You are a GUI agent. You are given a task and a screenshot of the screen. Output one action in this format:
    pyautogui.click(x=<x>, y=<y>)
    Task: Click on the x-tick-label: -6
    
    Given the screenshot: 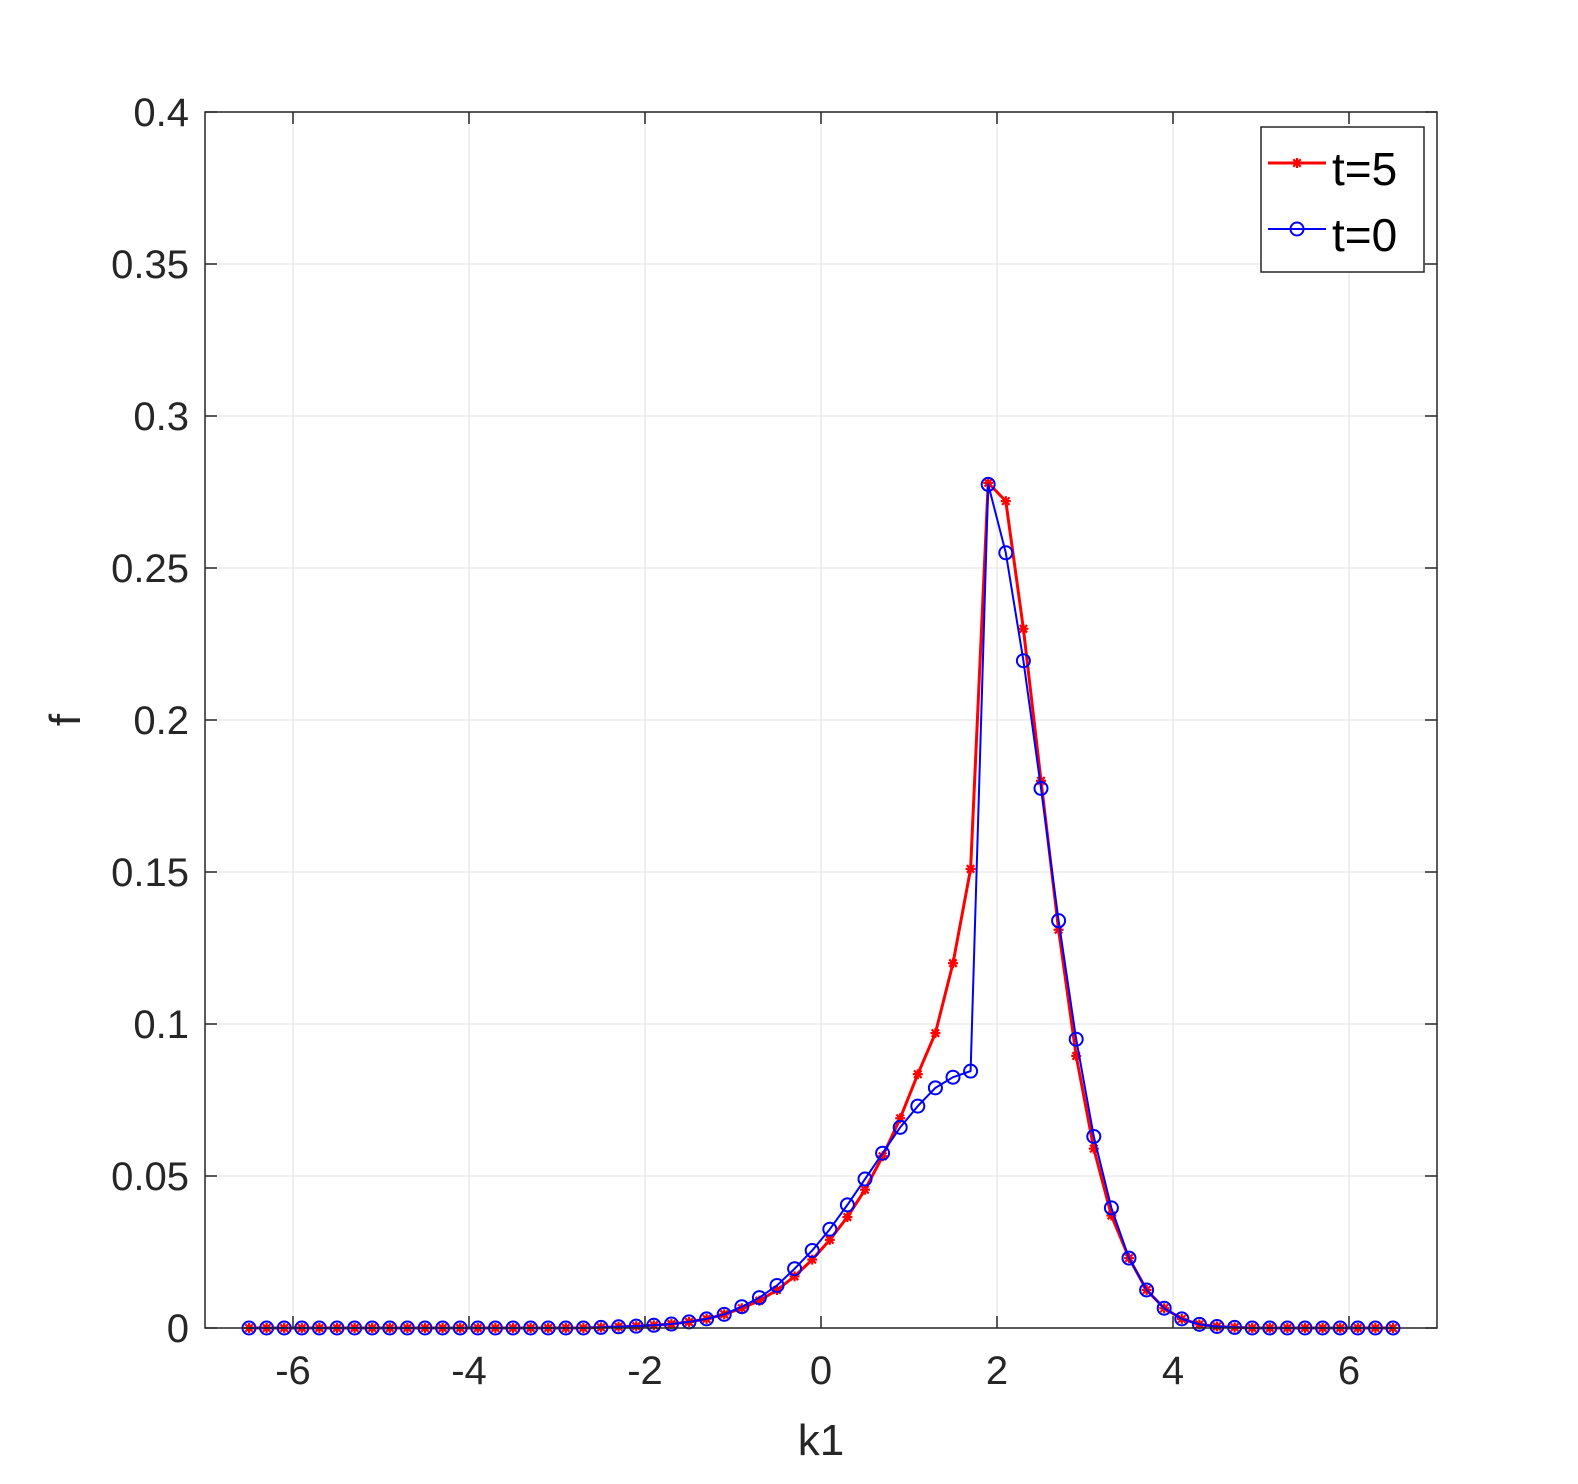 What is the action you would take?
    pyautogui.click(x=293, y=1371)
    